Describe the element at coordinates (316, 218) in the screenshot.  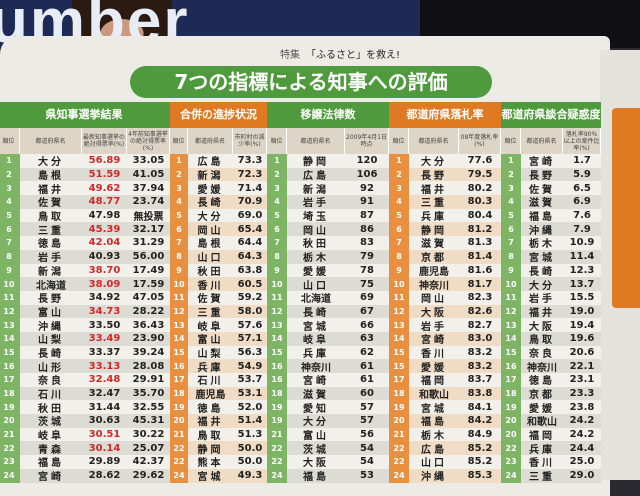
I see `prefecture-cell: 埼玉` at that location.